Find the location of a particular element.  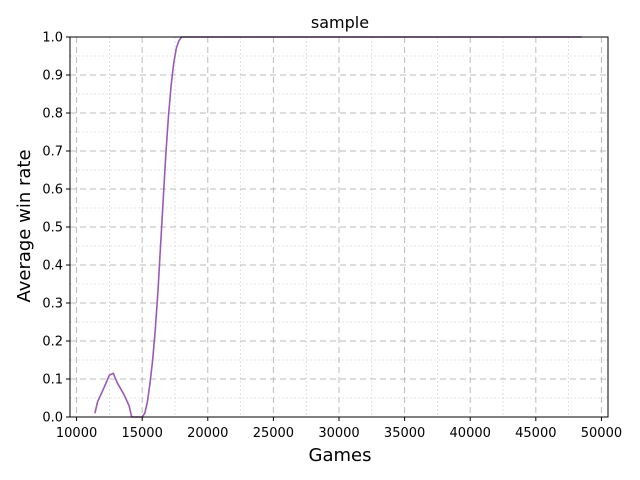

y-axis-label: Average win rate is located at coordinates (24, 225).